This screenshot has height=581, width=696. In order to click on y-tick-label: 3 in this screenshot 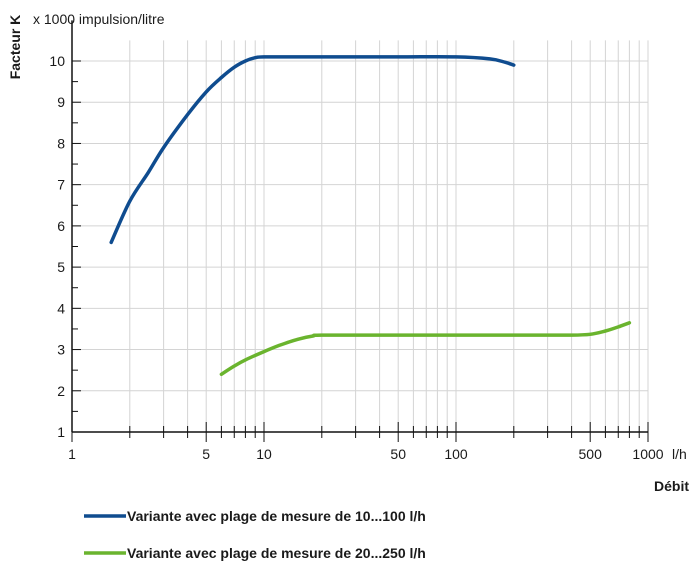, I will do `click(61, 350)`.